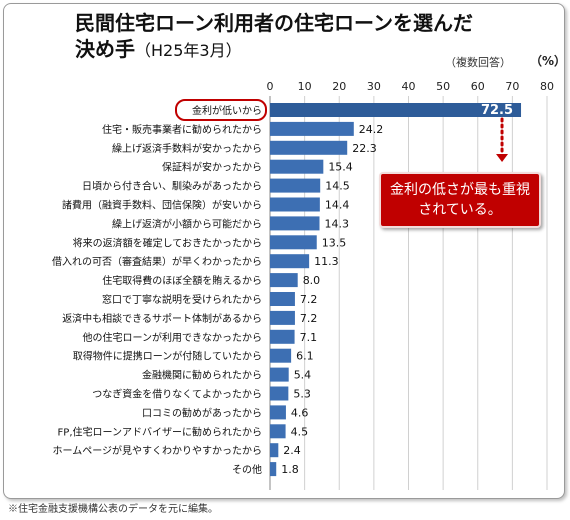 Image resolution: width=570 pixels, height=520 pixels. What do you see at coordinates (270, 86) in the screenshot?
I see `x-tick-label: 0` at bounding box center [270, 86].